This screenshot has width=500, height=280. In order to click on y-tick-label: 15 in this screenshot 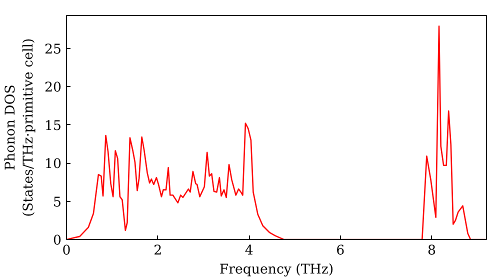, I will do `click(53, 126)`.